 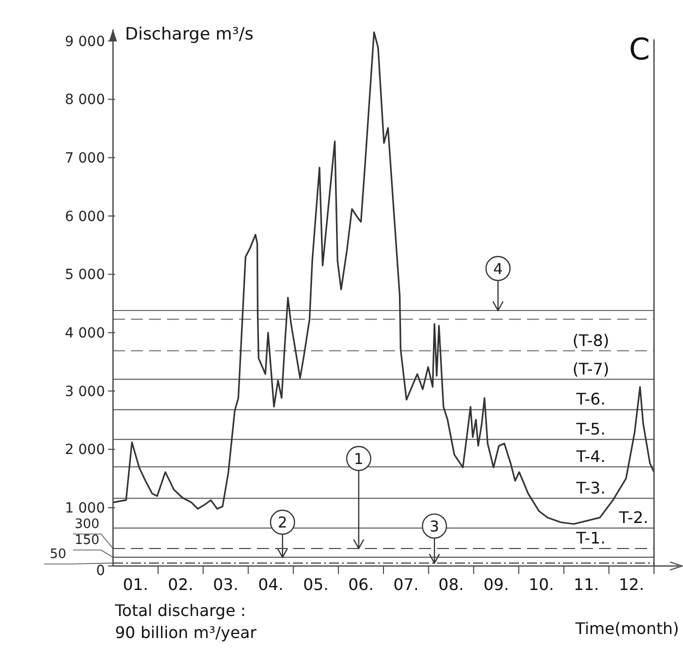 What do you see at coordinates (590, 488) in the screenshot?
I see `ref-line-label: T-3.` at bounding box center [590, 488].